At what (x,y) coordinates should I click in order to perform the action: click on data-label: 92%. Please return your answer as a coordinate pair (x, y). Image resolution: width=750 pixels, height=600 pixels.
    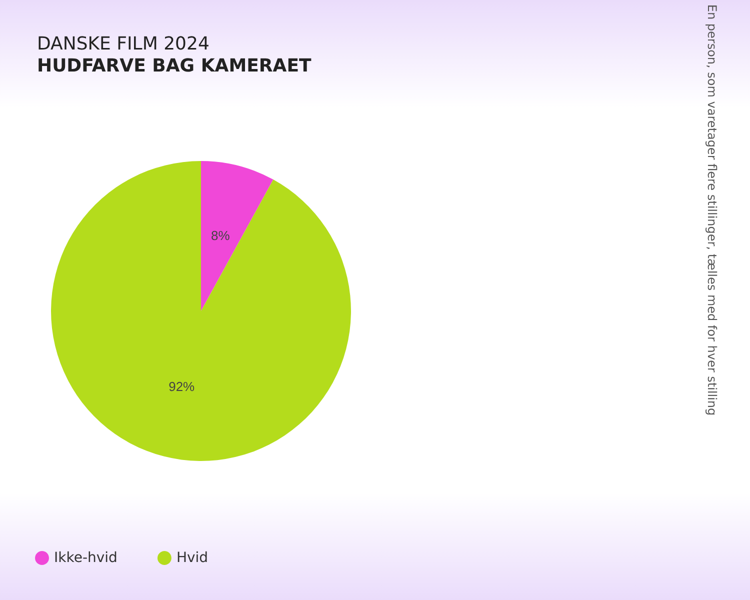
    Looking at the image, I should click on (182, 386).